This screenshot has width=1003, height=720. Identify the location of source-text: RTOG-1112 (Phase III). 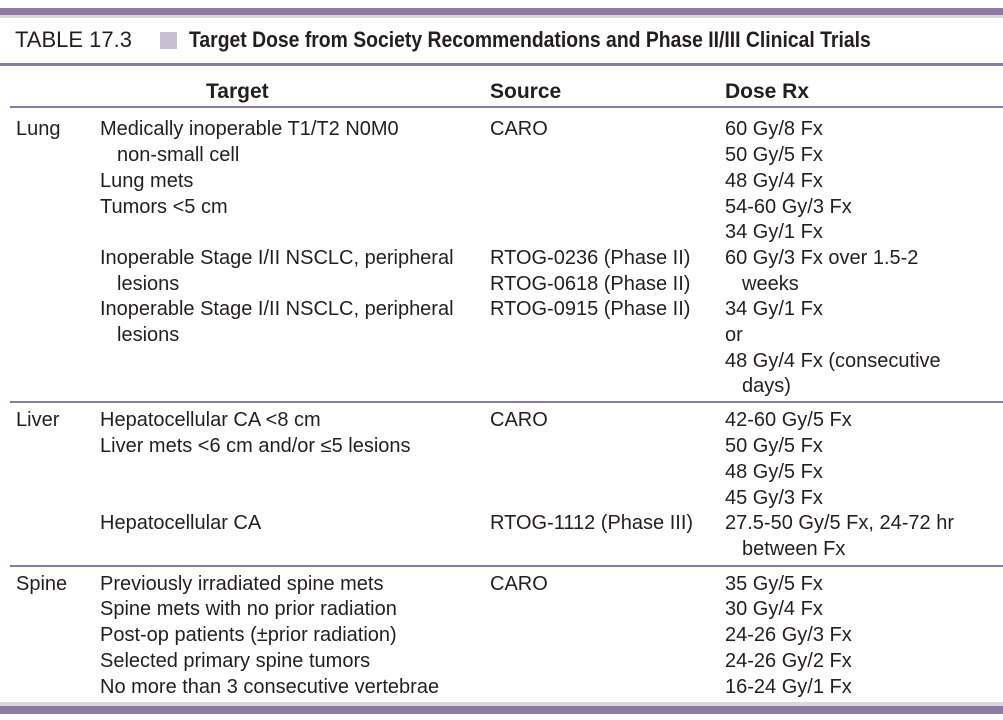
(592, 523).